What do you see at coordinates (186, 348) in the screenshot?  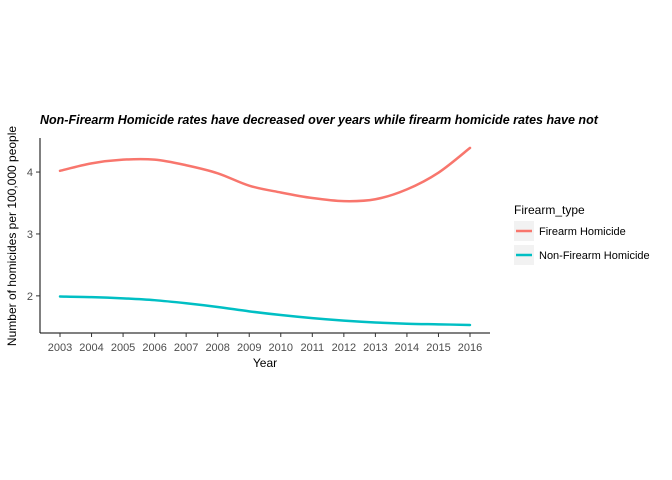 I see `x-tick-label: 2007` at bounding box center [186, 348].